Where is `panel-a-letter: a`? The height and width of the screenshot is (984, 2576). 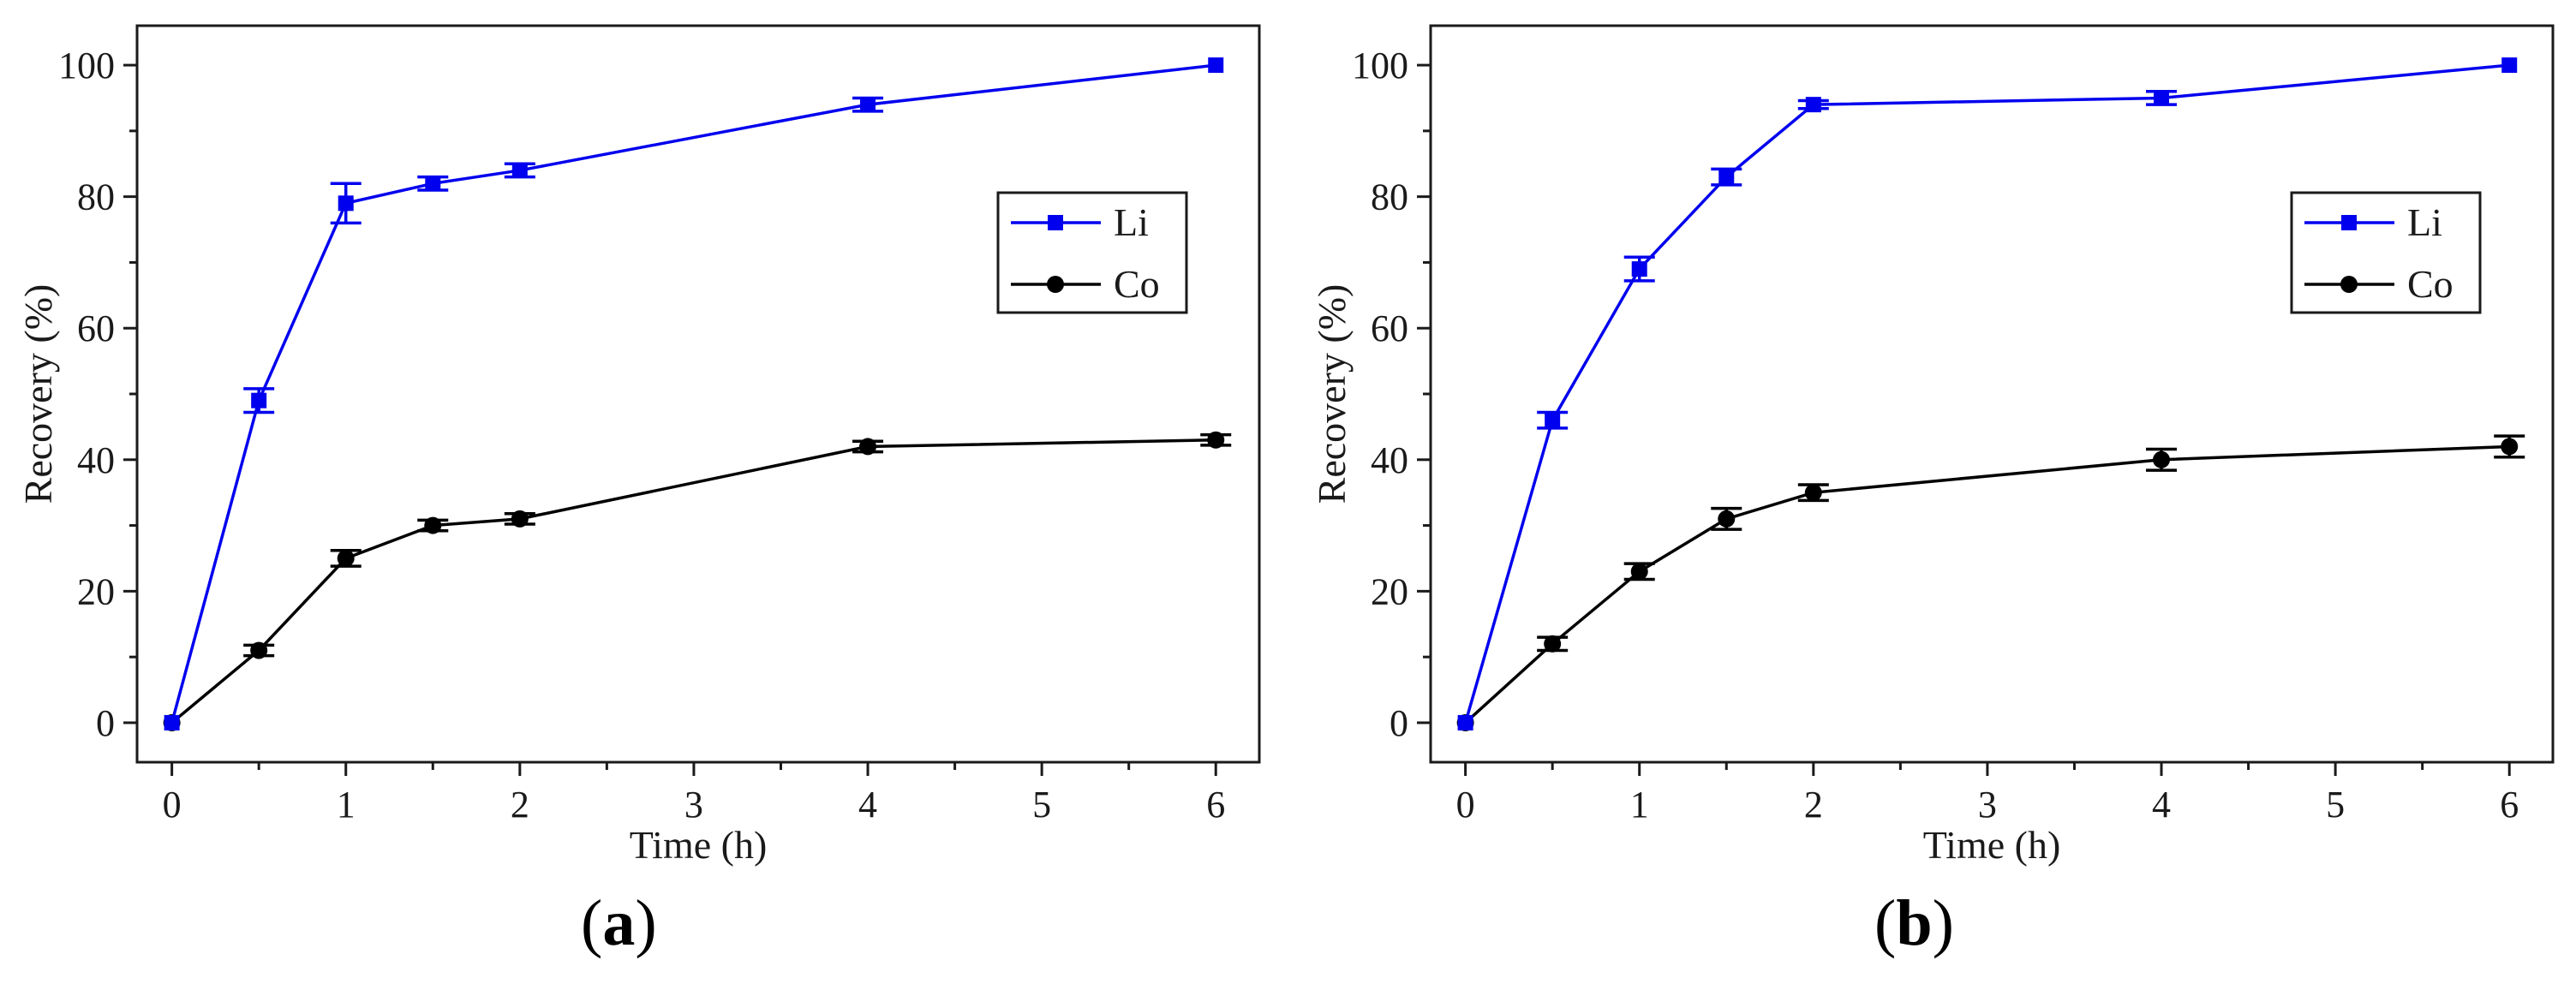
panel-a-letter: a is located at coordinates (619, 923).